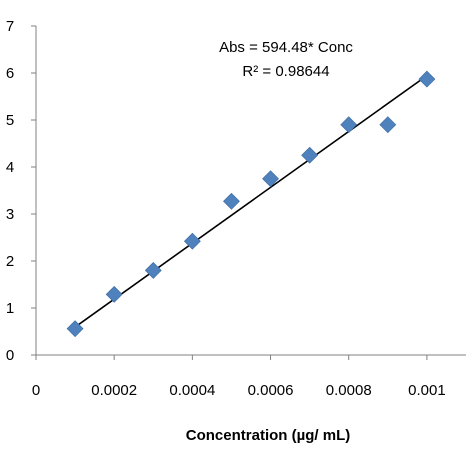 The width and height of the screenshot is (474, 474). I want to click on y-tick-label: 4, so click(10, 167).